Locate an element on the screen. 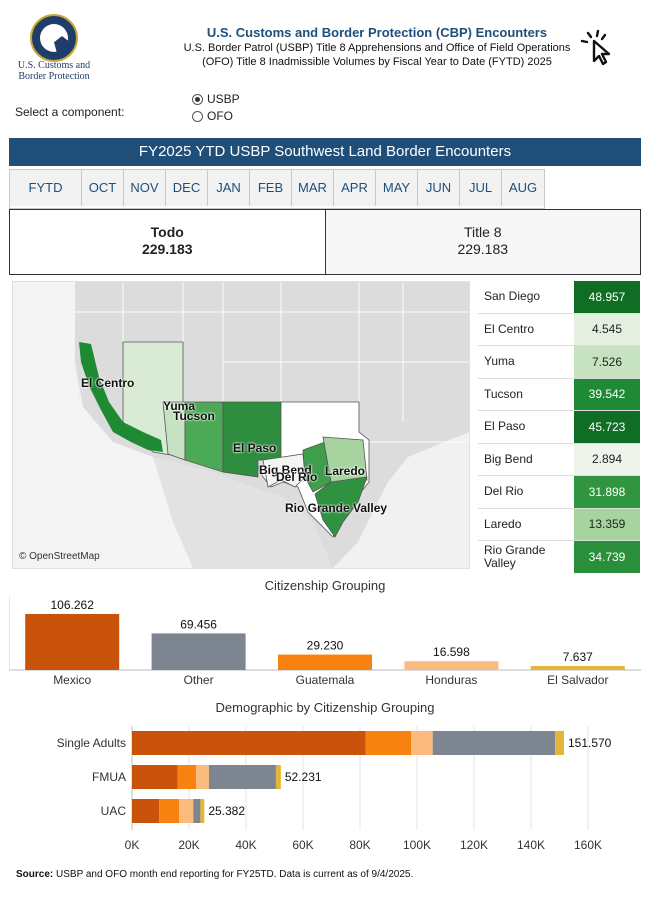  citizenship-bar-value: 69.456 is located at coordinates (198, 624).